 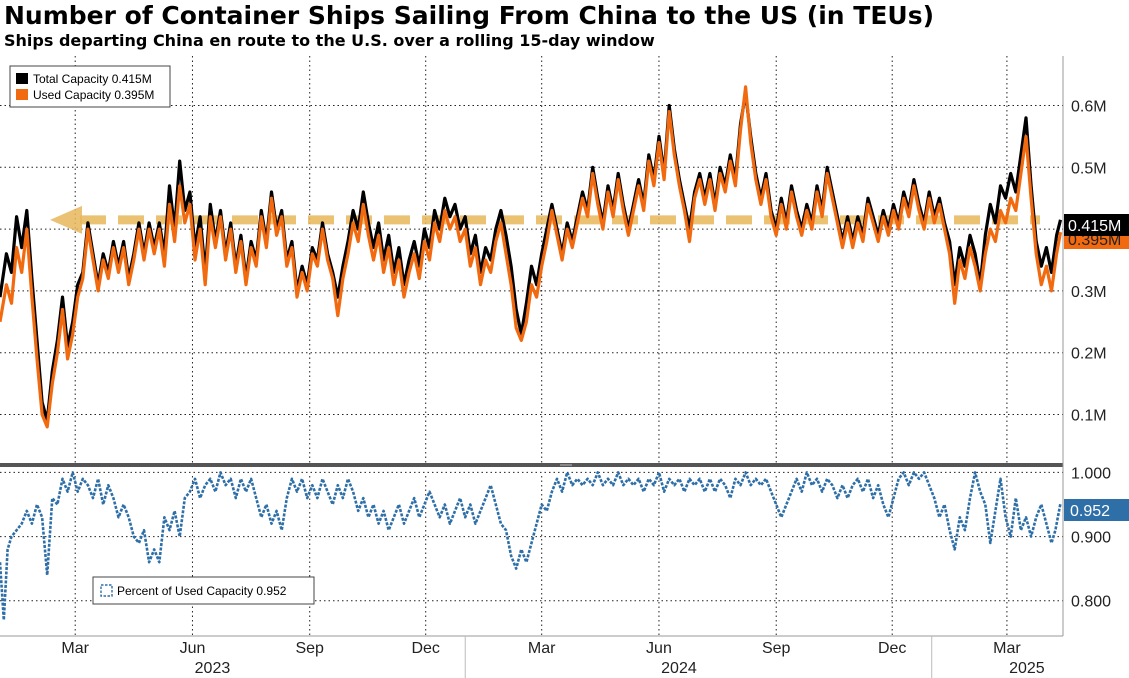 I want to click on total-last-badge: 0.415M, so click(x=1096, y=225).